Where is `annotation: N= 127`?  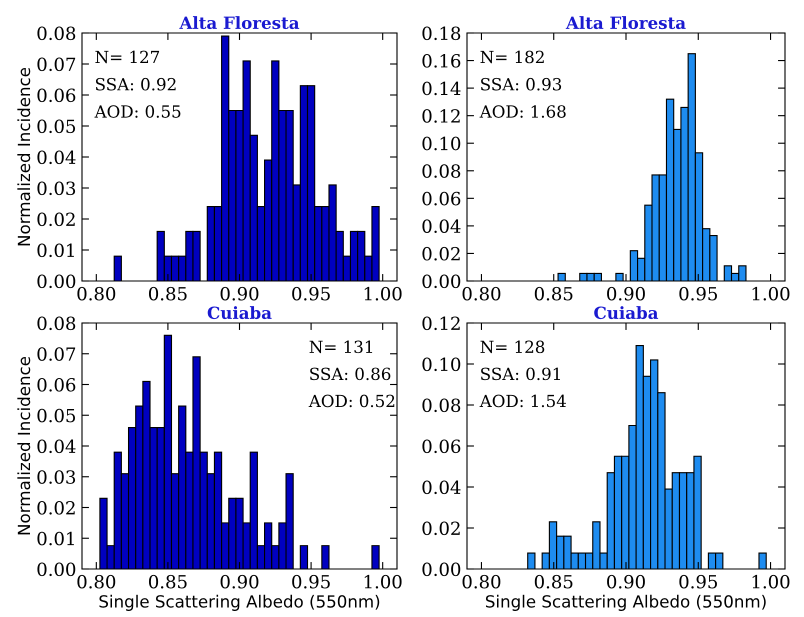
annotation: N= 127 is located at coordinates (127, 57).